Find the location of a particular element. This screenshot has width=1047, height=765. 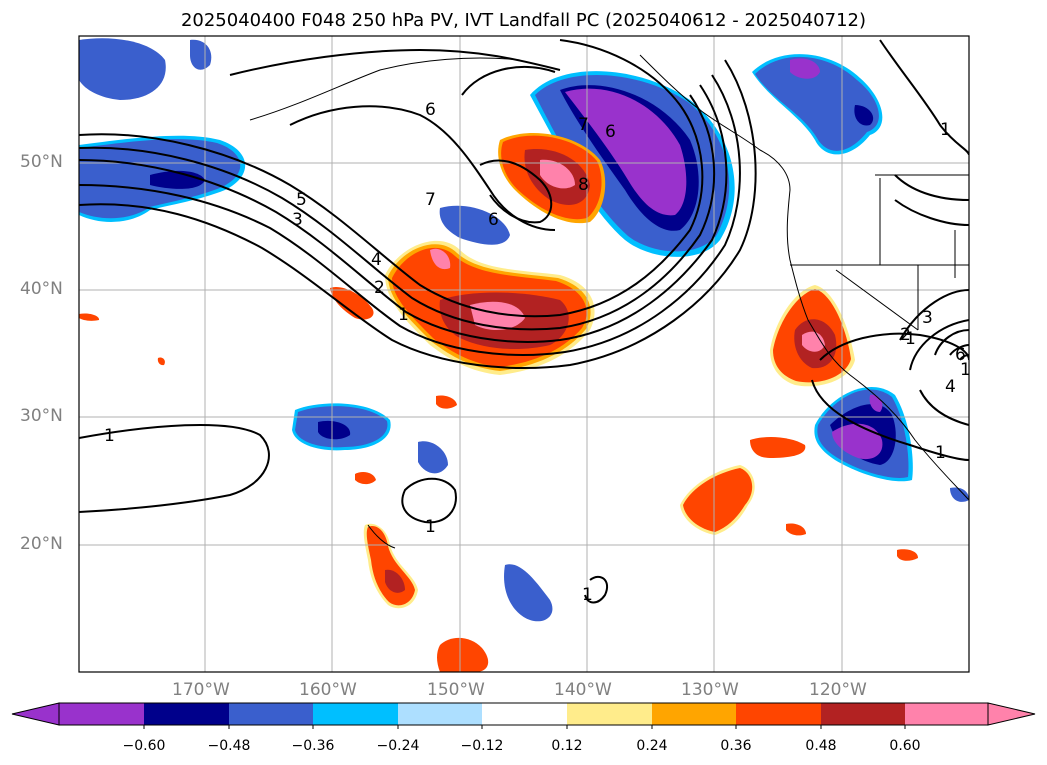

lat-label: 50°N is located at coordinates (41, 162).